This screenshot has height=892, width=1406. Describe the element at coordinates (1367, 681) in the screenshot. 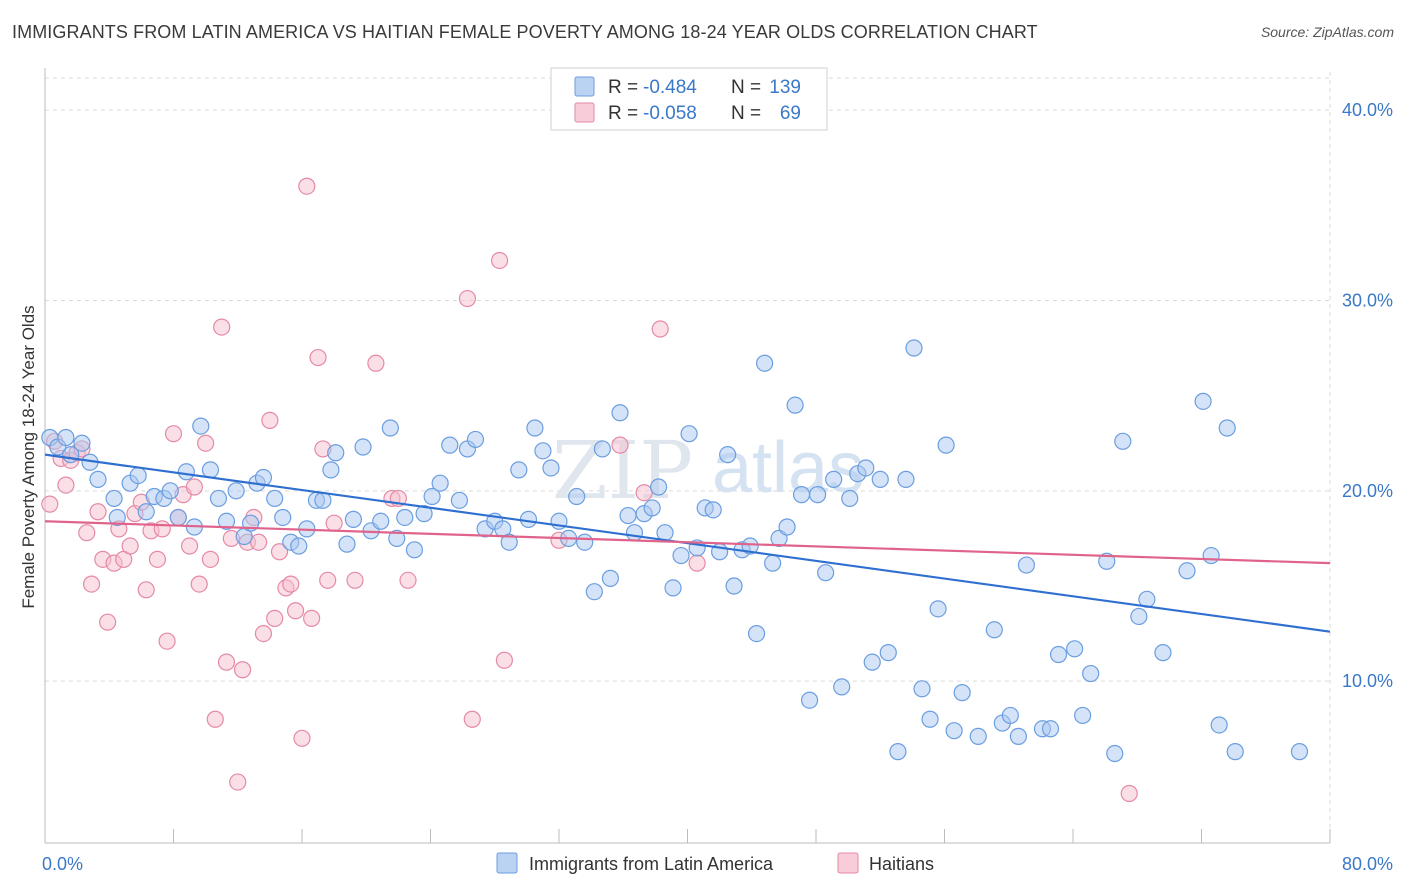

I see `y-tick-label: 10.0%` at that location.